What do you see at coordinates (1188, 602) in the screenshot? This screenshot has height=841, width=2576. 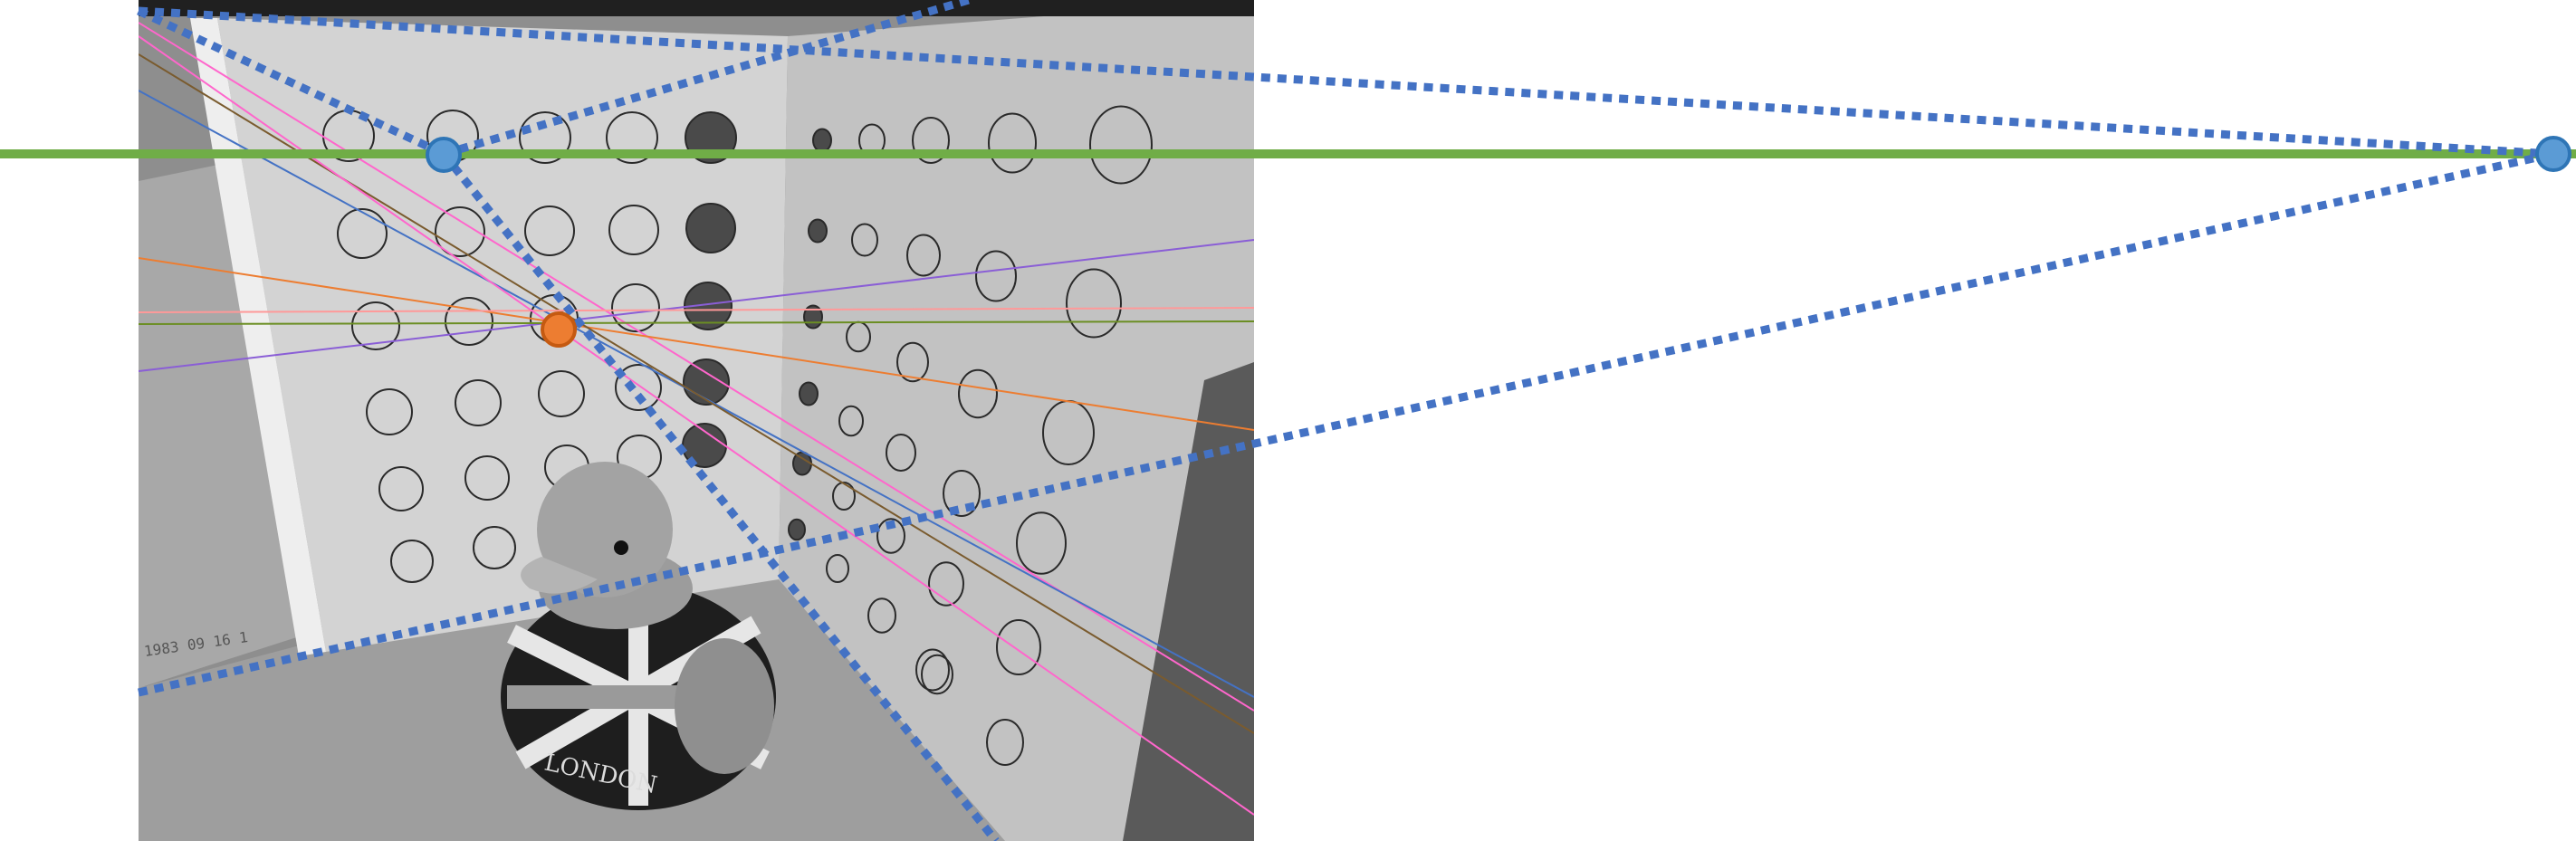 I see `right-shadow` at bounding box center [1188, 602].